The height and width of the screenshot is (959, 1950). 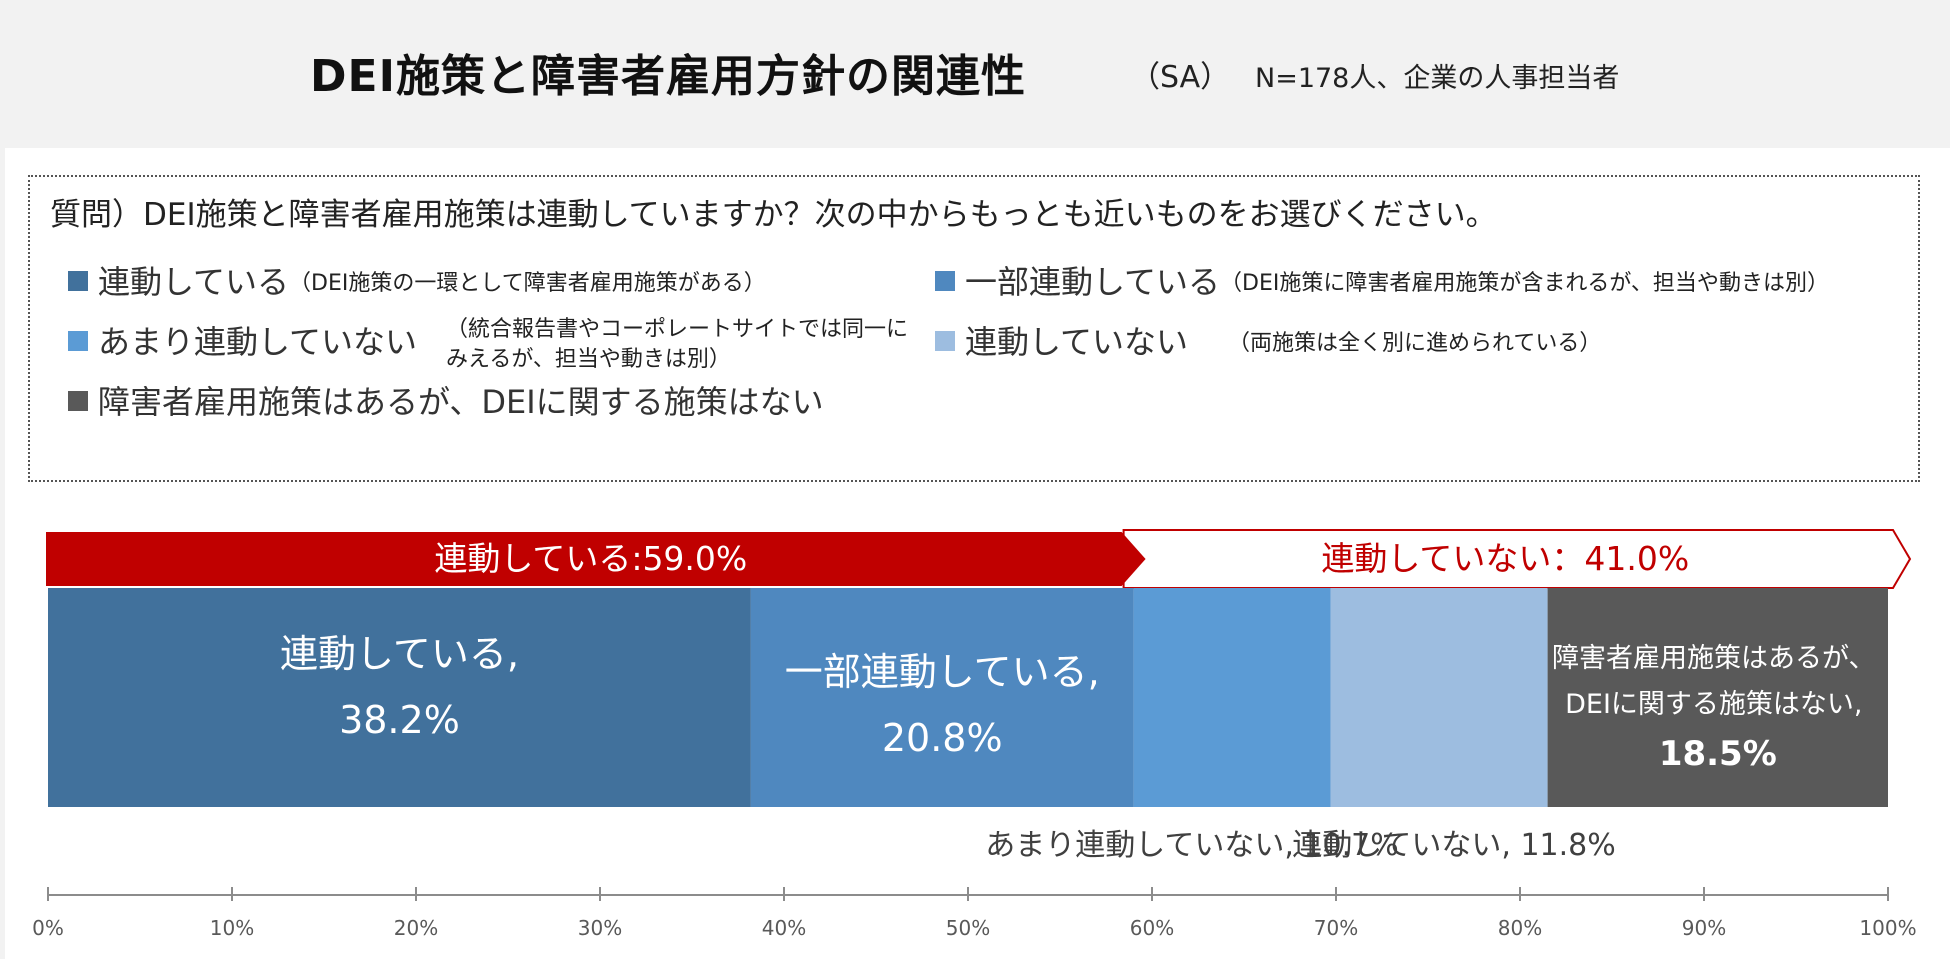 What do you see at coordinates (48, 928) in the screenshot?
I see `x-tick-label: 0%` at bounding box center [48, 928].